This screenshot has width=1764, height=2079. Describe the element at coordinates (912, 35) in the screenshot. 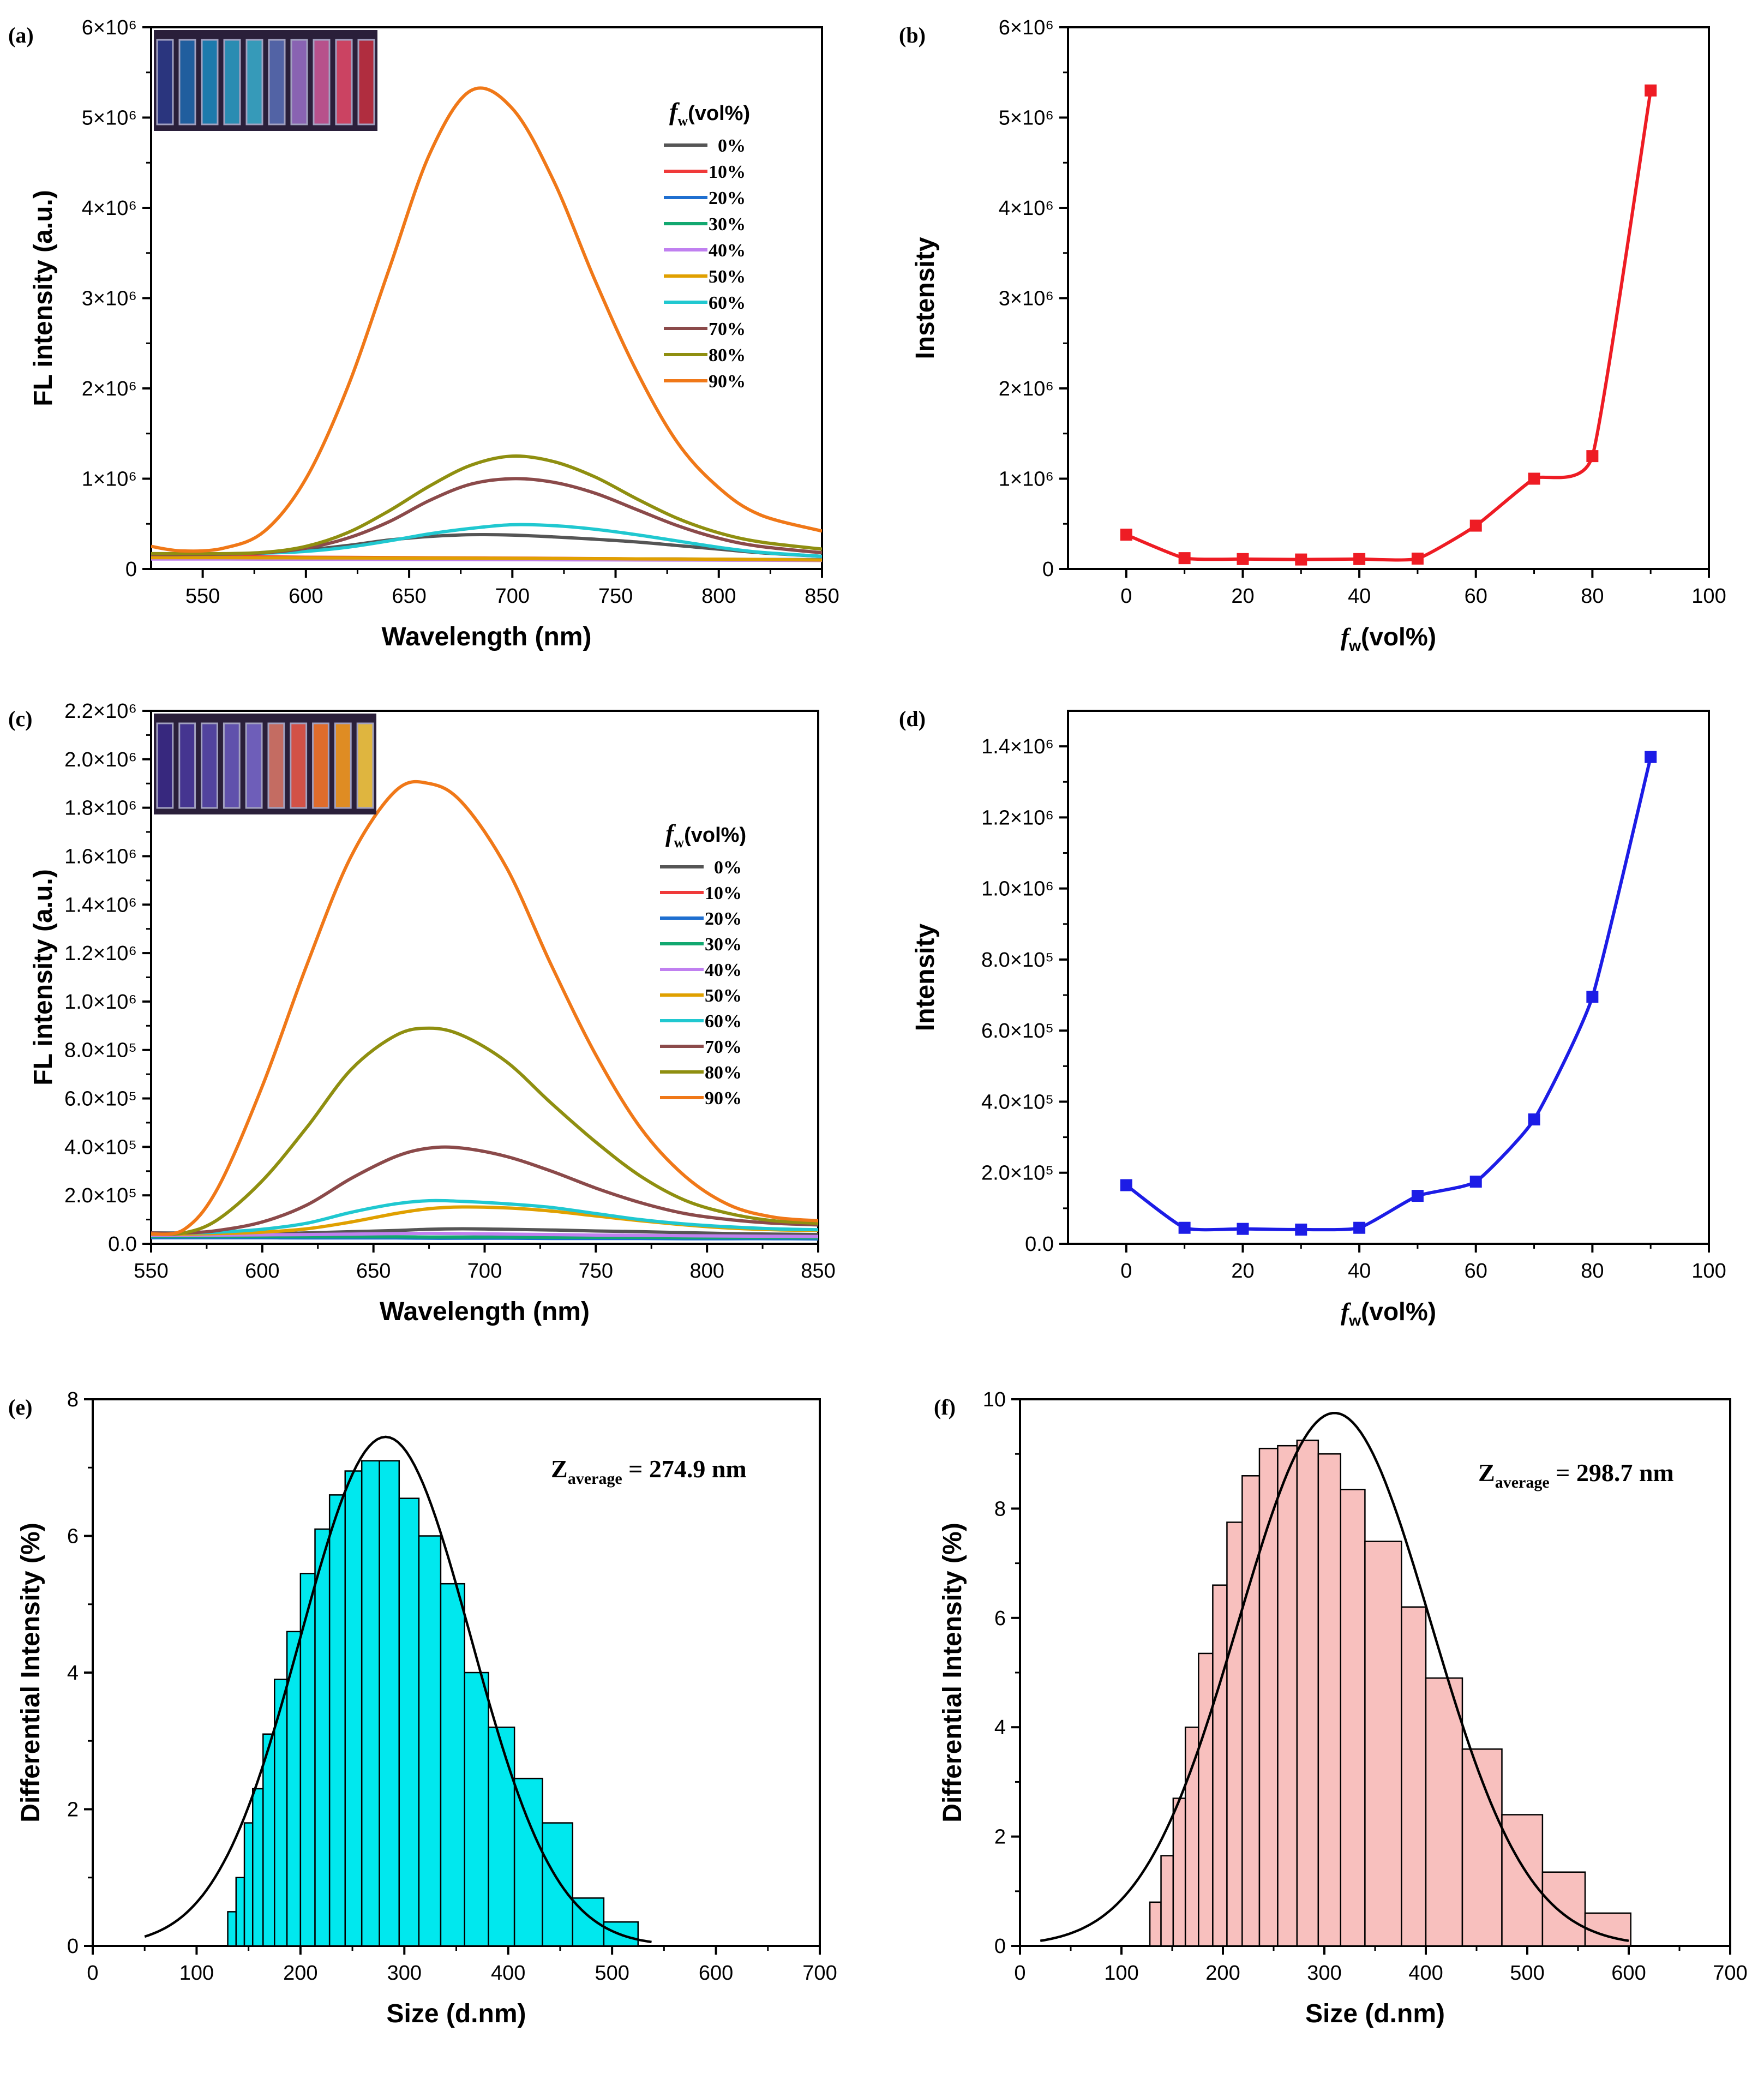

I see `panel-label: (b)` at that location.